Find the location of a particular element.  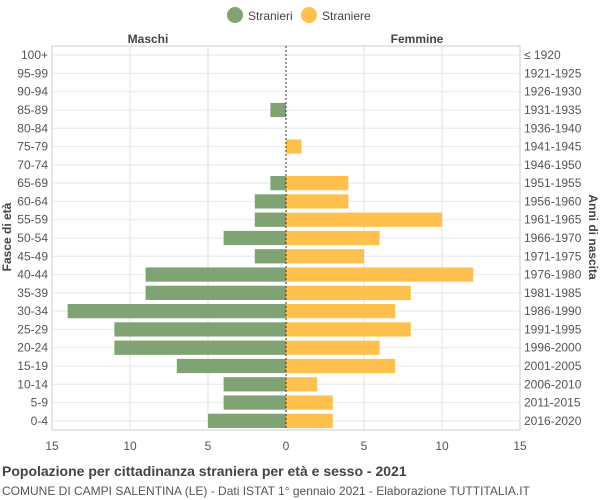

birth-year-label: 1921-1925 is located at coordinates (553, 73).